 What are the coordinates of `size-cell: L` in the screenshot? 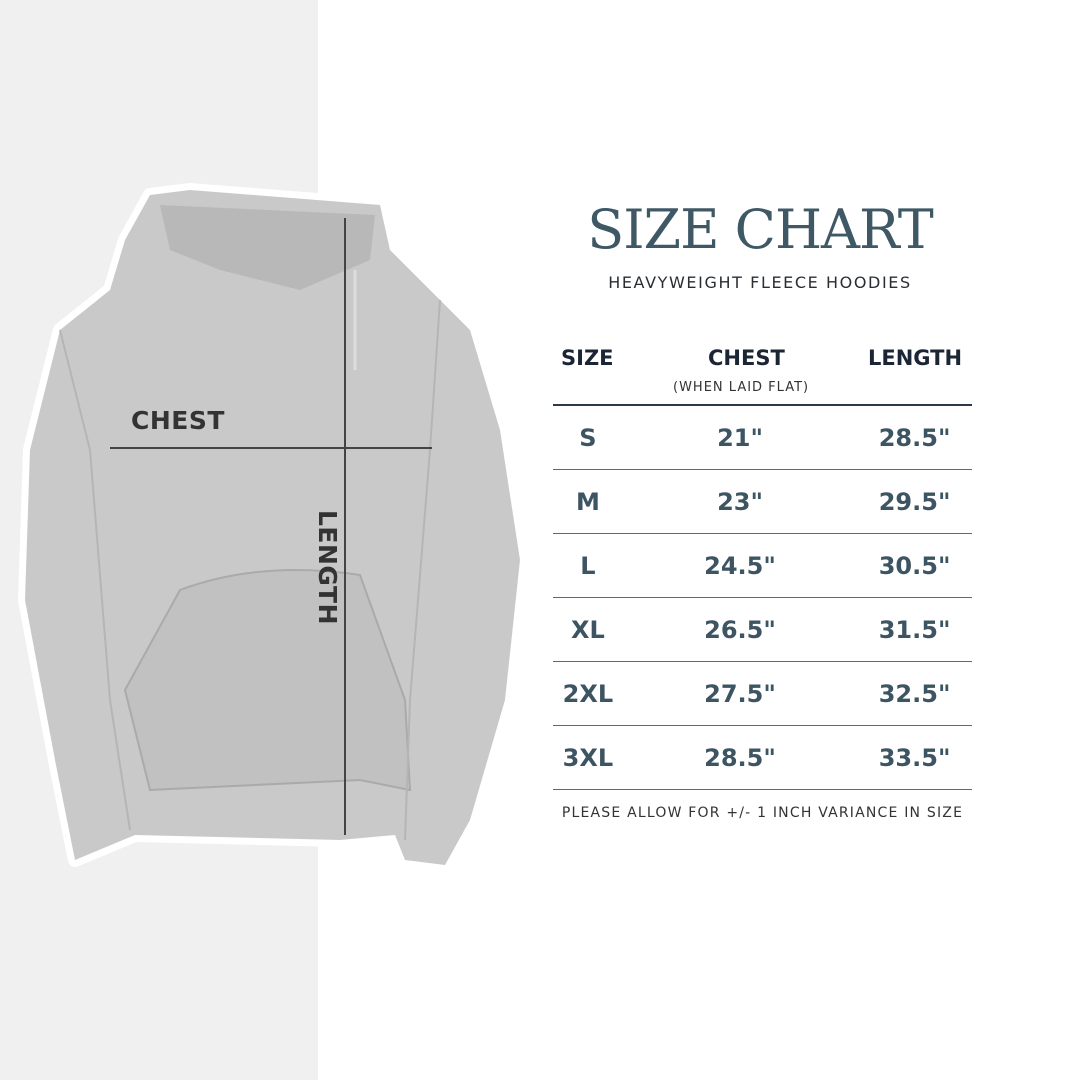 It's located at (588, 565).